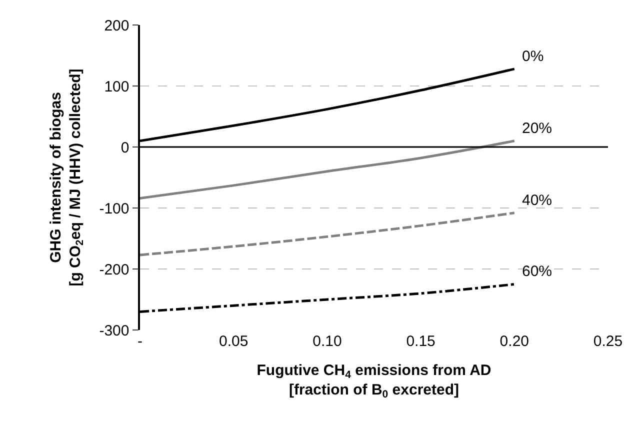 This screenshot has height=440, width=635. I want to click on x-tick-label: 0.20, so click(514, 341).